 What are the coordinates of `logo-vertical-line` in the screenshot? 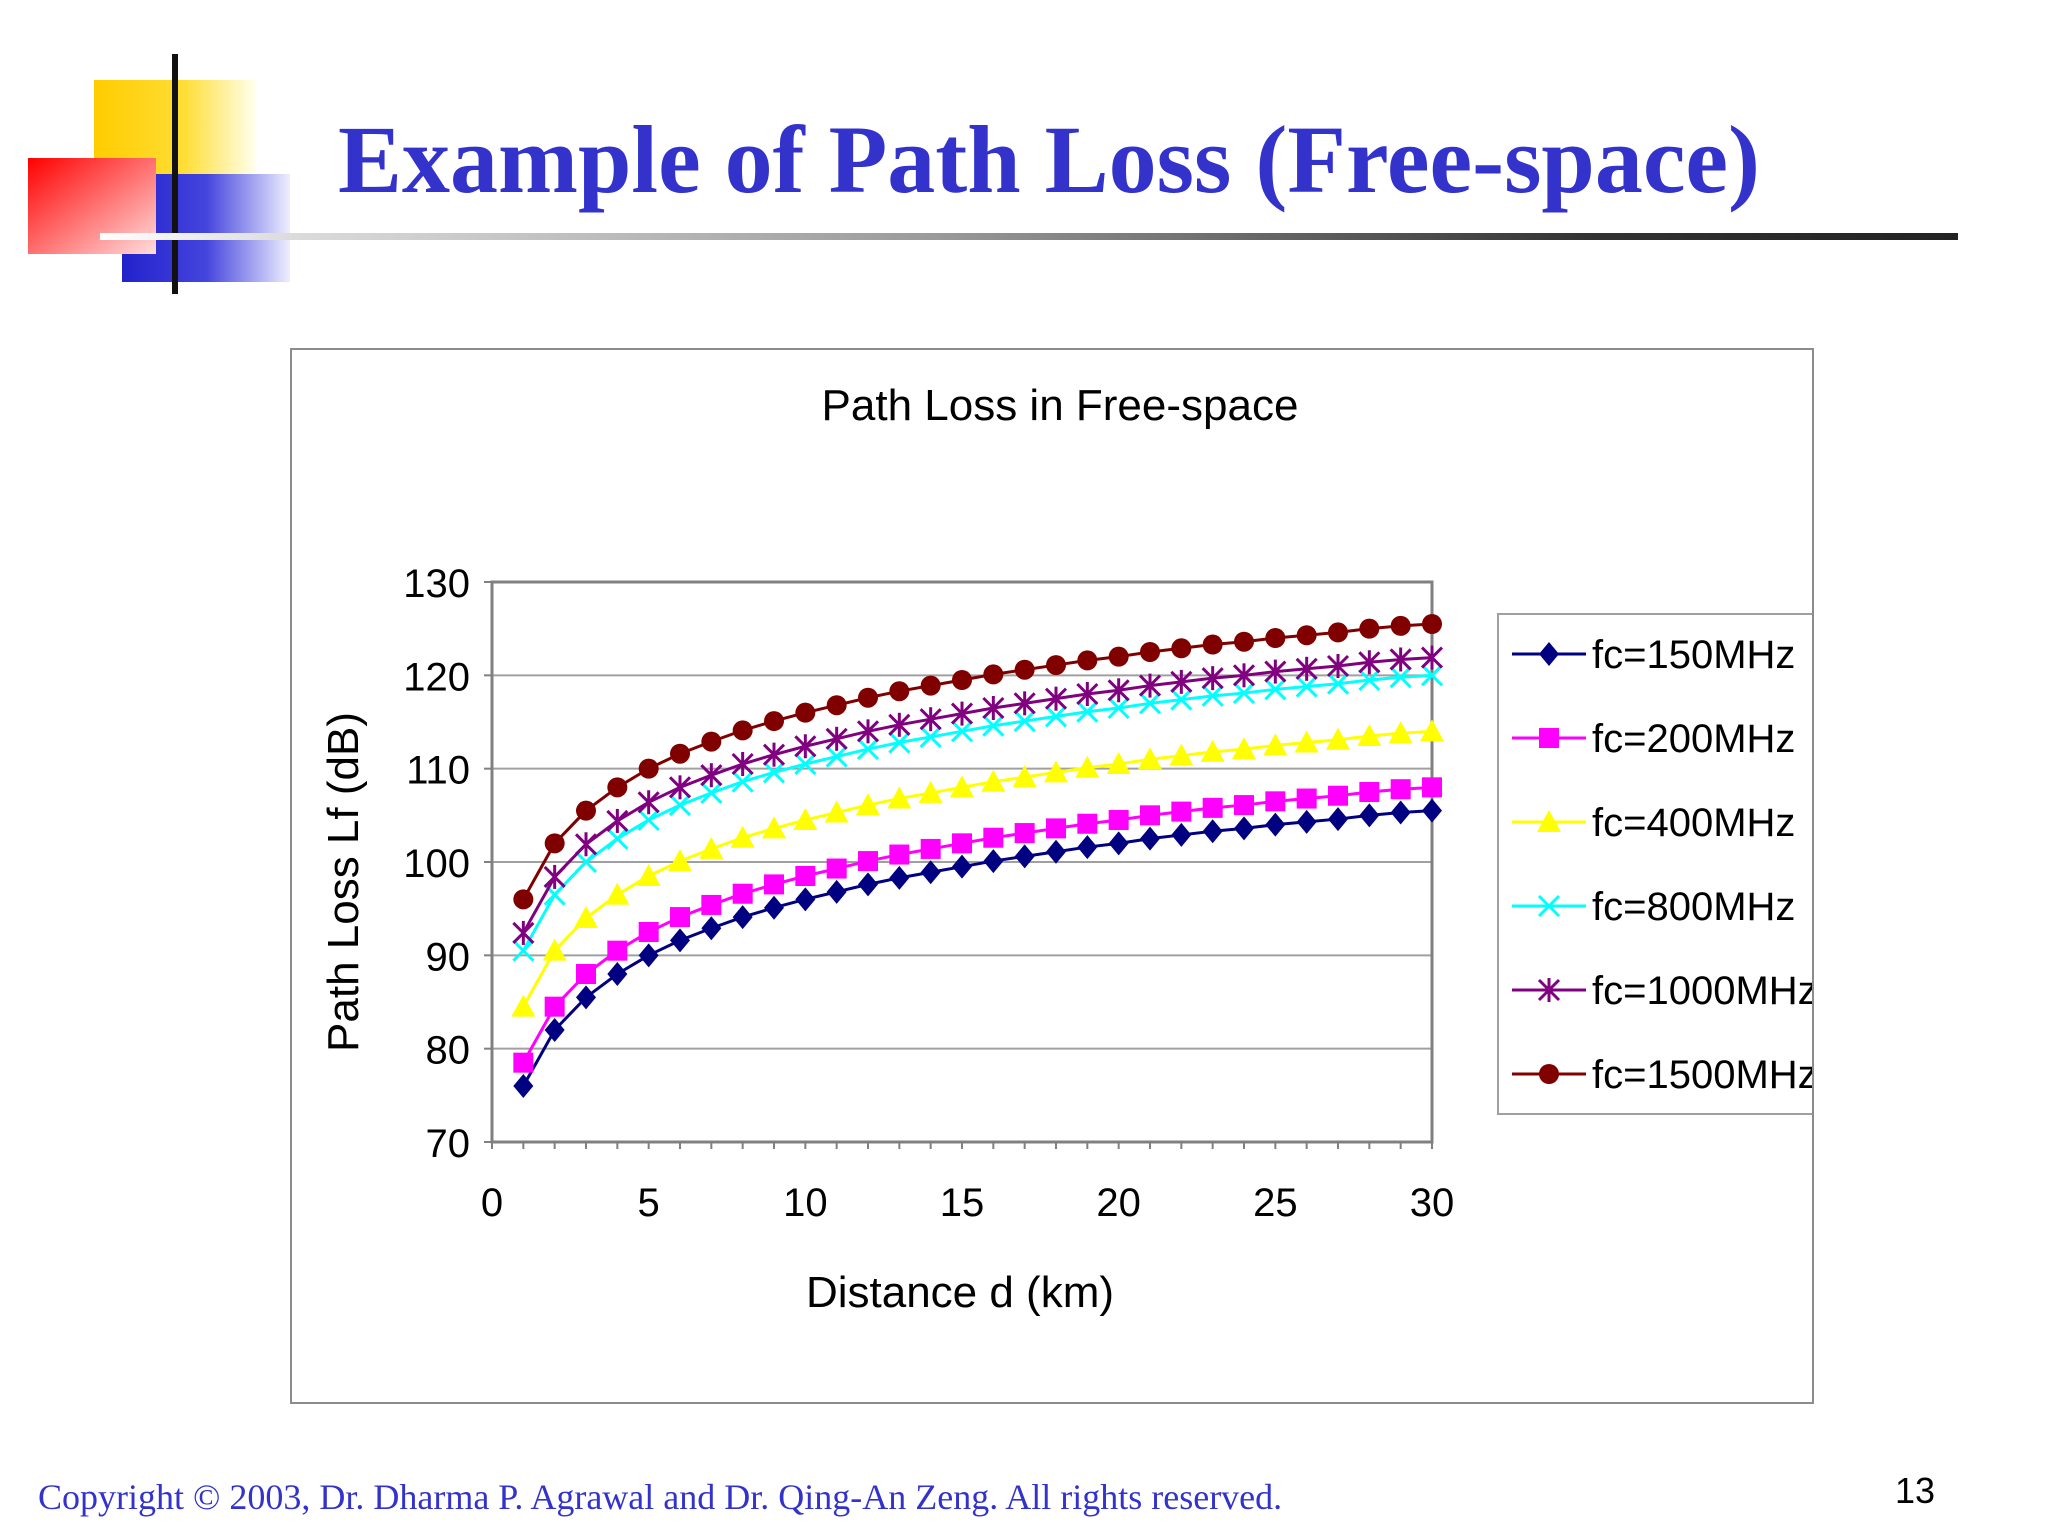 It's located at (175, 174).